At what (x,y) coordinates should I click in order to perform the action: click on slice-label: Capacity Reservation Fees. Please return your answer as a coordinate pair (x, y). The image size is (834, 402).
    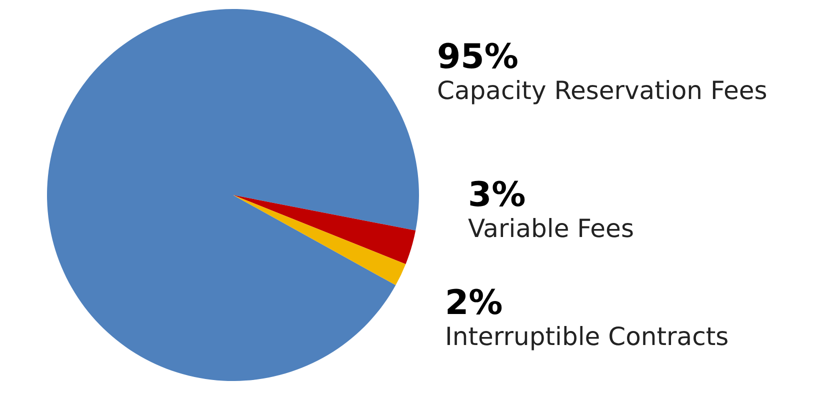
    Looking at the image, I should click on (602, 91).